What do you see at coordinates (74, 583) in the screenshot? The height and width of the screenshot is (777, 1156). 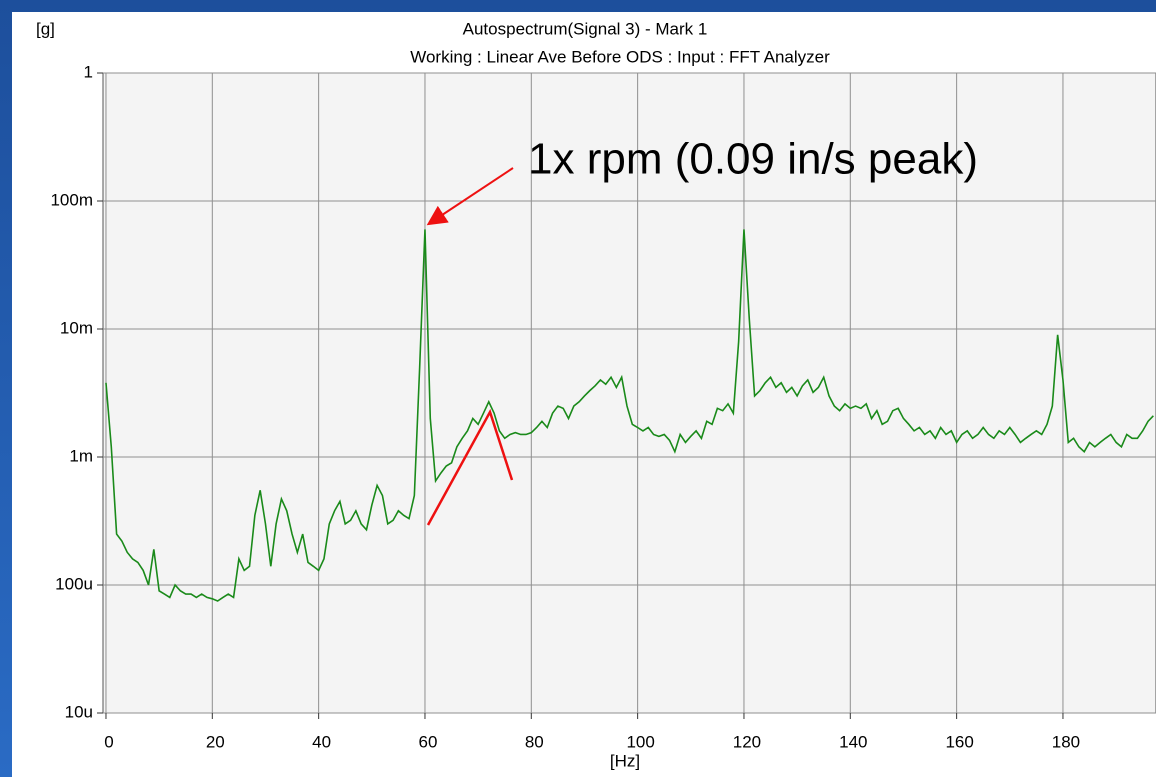 I see `y-tick-label: 100u` at bounding box center [74, 583].